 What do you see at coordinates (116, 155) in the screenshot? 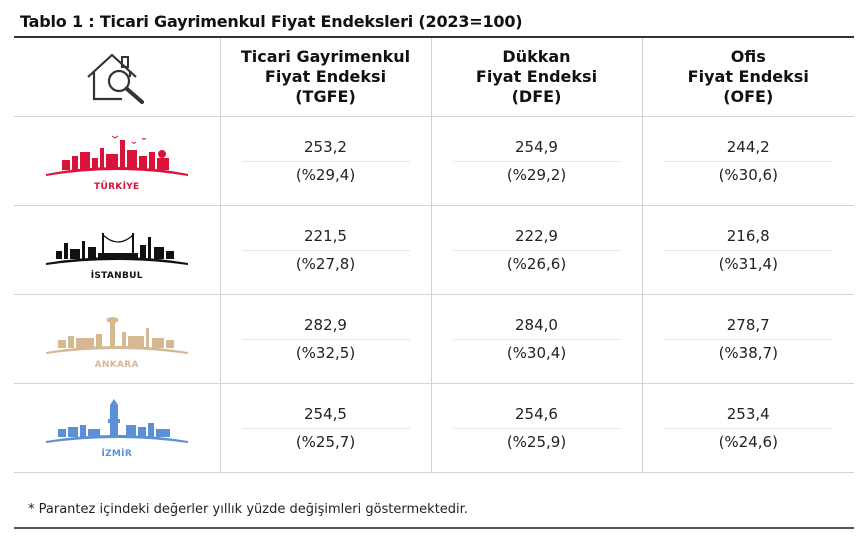
I see `turkiye-skyline-icon` at bounding box center [116, 155].